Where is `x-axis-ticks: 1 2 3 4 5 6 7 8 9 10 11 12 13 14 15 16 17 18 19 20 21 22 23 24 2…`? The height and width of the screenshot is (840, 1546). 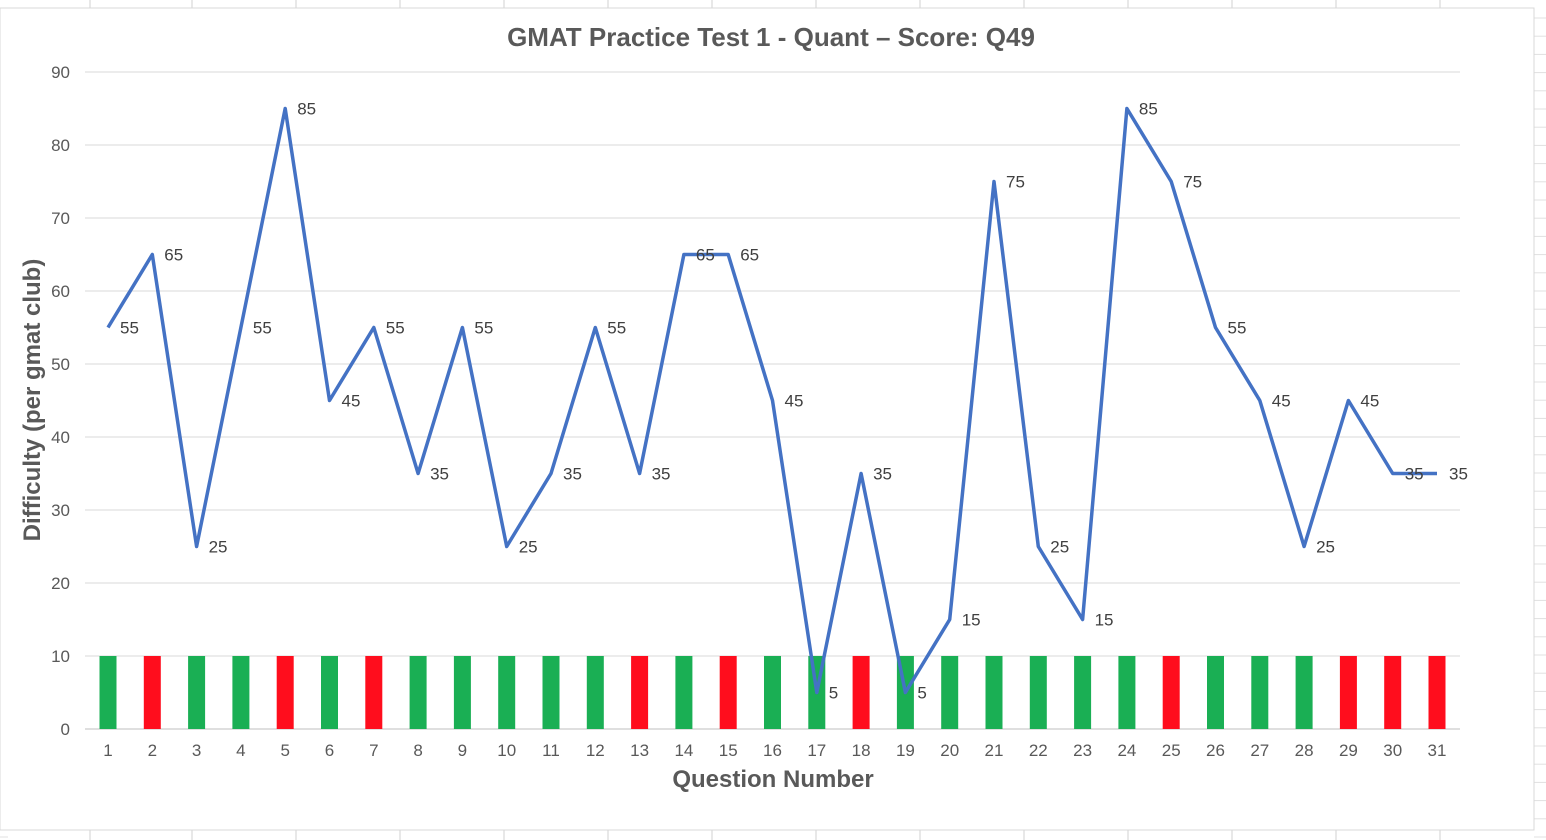
x-axis-ticks: 1 2 3 4 5 6 7 8 9 10 11 12 13 14 15 16 17 18 19 20 21 22 23 24 2… is located at coordinates (774, 750).